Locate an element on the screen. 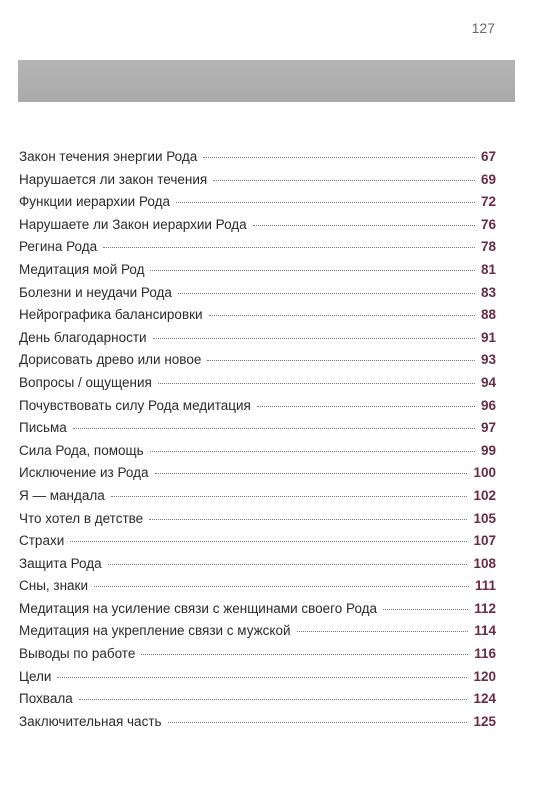 The height and width of the screenshot is (789, 533). toc-entry-page-number: 112 is located at coordinates (485, 608).